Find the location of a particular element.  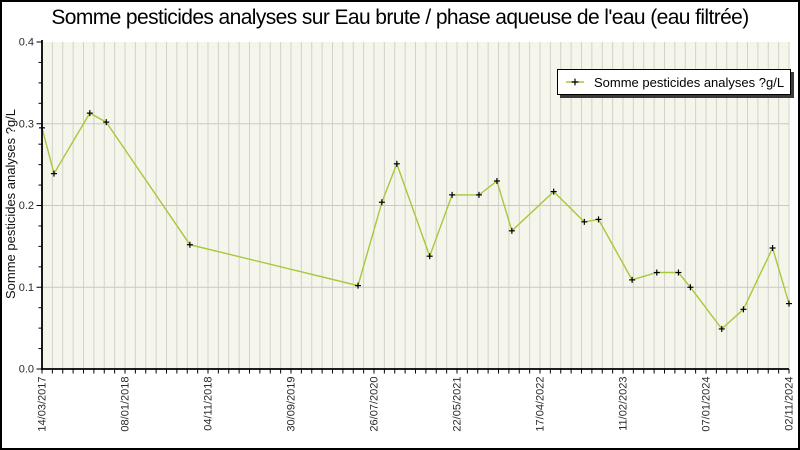

y-tick-label: 0.2 is located at coordinates (26, 206).